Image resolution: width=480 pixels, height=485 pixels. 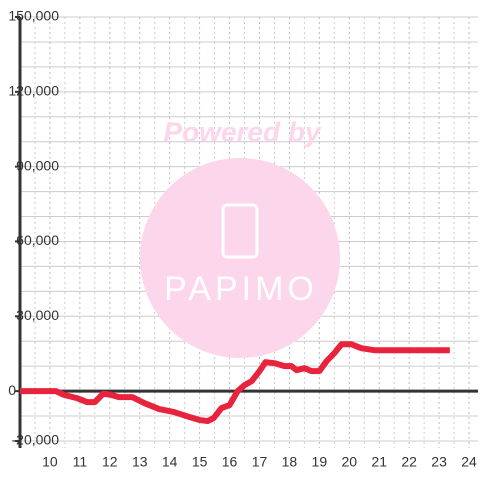 What do you see at coordinates (37, 240) in the screenshot?
I see `y-tick-label: 60,000` at bounding box center [37, 240].